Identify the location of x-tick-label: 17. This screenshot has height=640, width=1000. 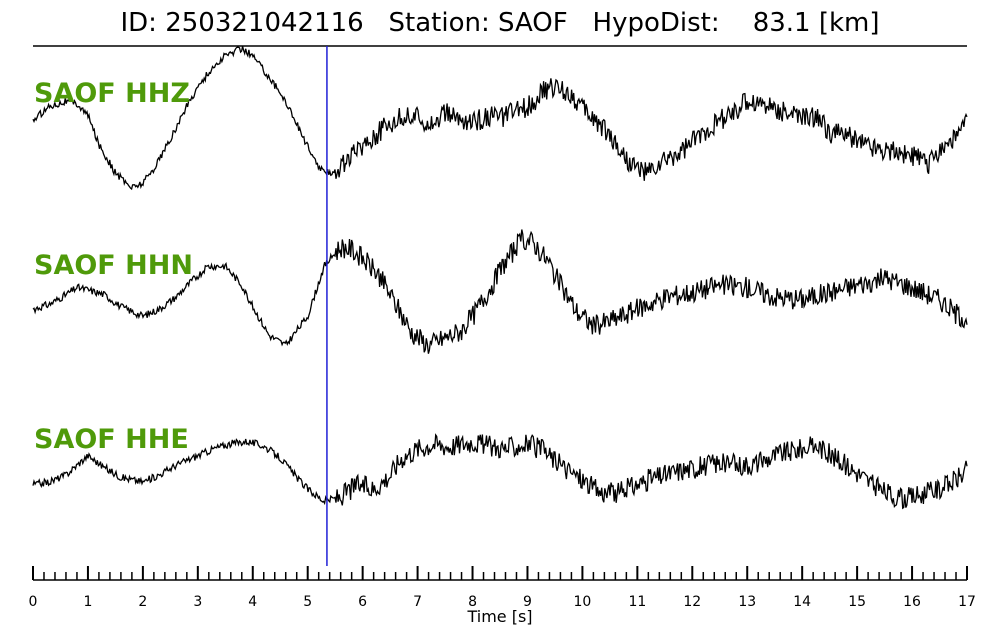
(967, 602).